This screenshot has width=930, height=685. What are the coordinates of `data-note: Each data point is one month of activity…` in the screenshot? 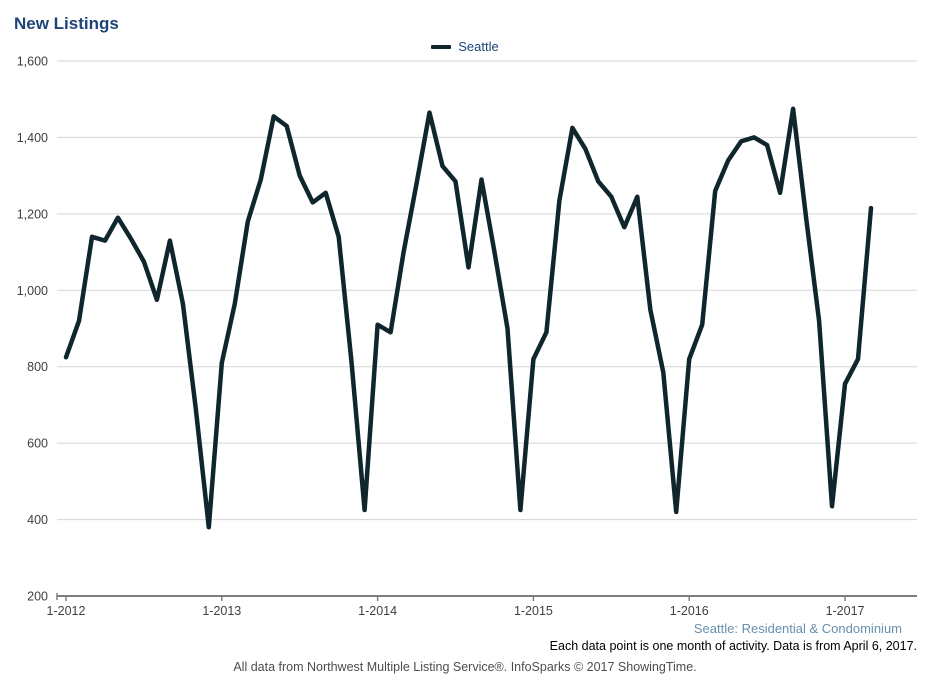 It's located at (733, 646).